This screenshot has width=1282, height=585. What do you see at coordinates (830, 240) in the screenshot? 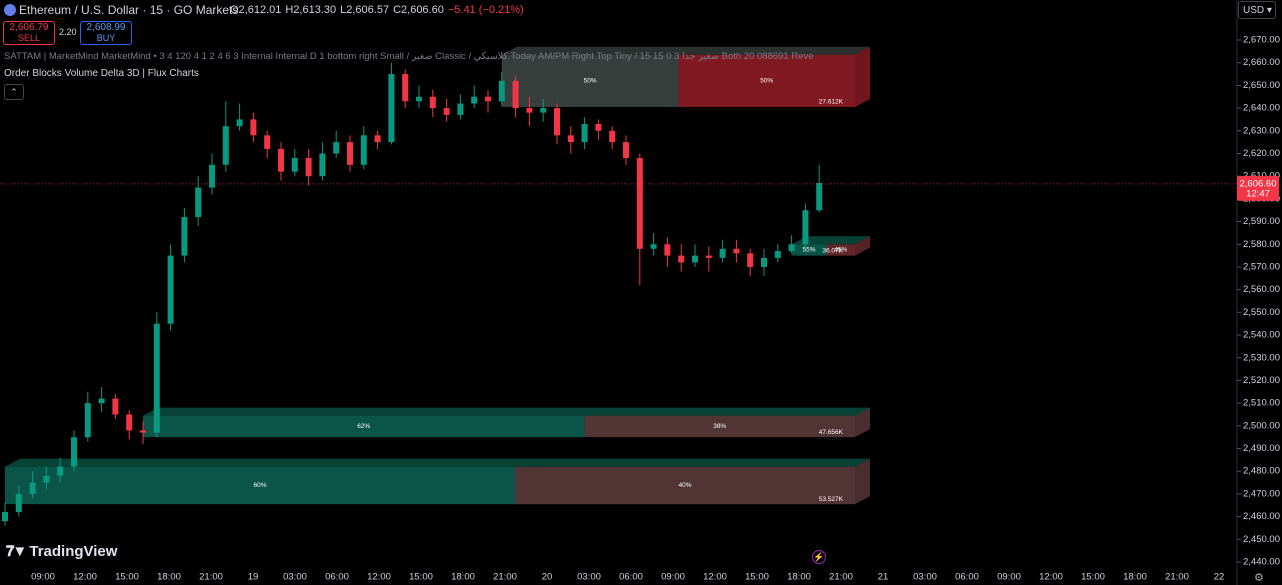
I see `zone-top-face` at bounding box center [830, 240].